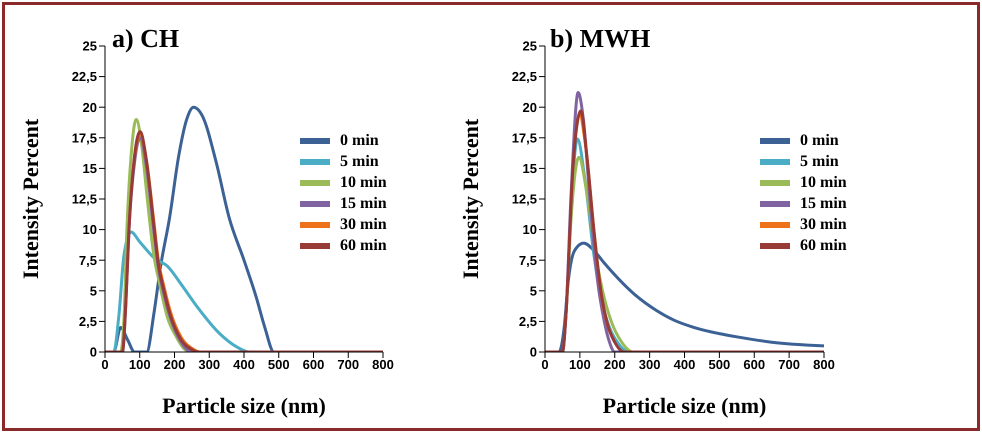 The height and width of the screenshot is (433, 982). What do you see at coordinates (600, 39) in the screenshot?
I see `chart-title: b) MWH` at bounding box center [600, 39].